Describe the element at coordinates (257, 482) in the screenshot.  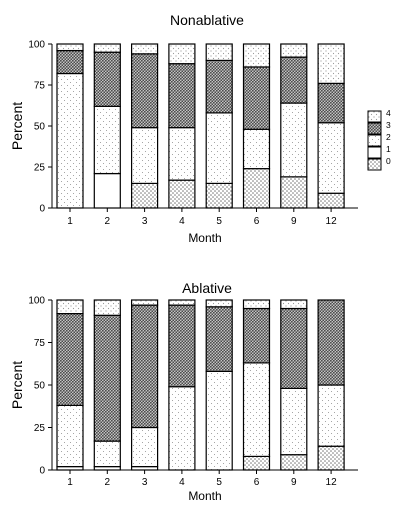
I see `x-tick-label: 6` at that location.